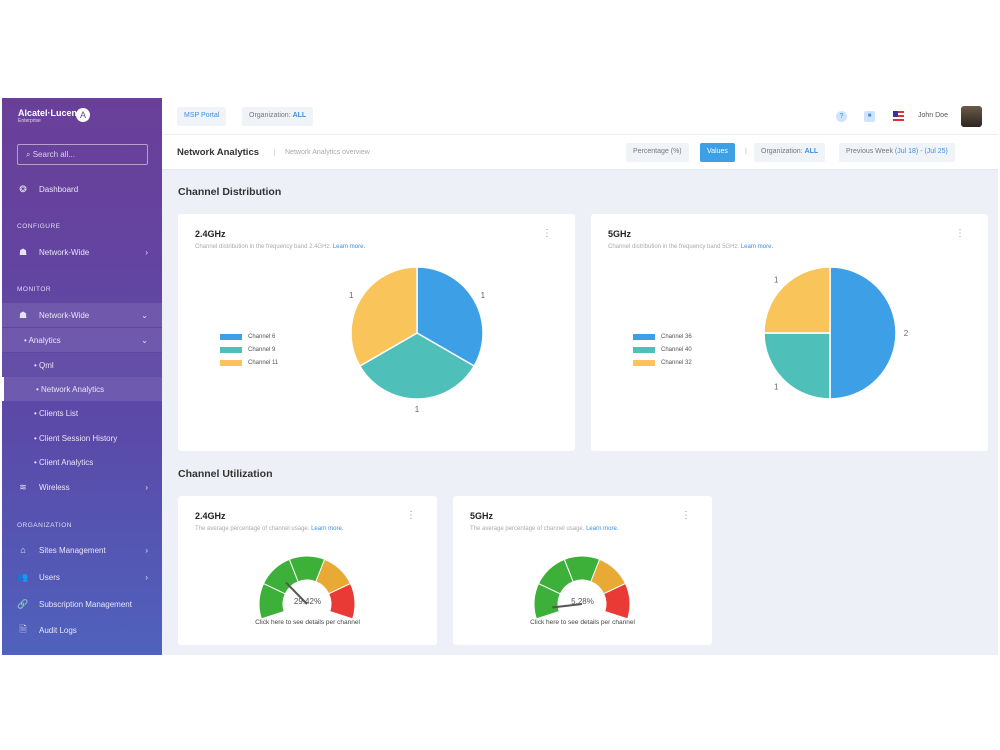 The image size is (1000, 750). Describe the element at coordinates (144, 340) in the screenshot. I see `chevron-down-icon: ⌄` at that location.